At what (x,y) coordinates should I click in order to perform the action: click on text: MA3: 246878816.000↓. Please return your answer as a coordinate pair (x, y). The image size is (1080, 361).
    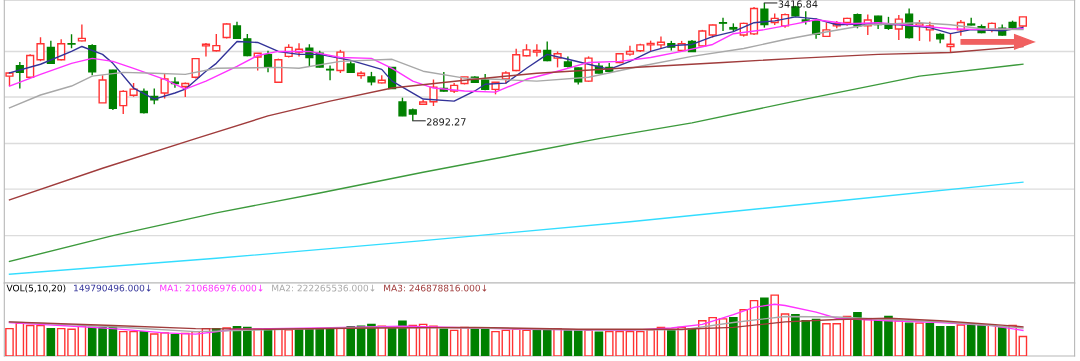
    Looking at the image, I should click on (435, 288).